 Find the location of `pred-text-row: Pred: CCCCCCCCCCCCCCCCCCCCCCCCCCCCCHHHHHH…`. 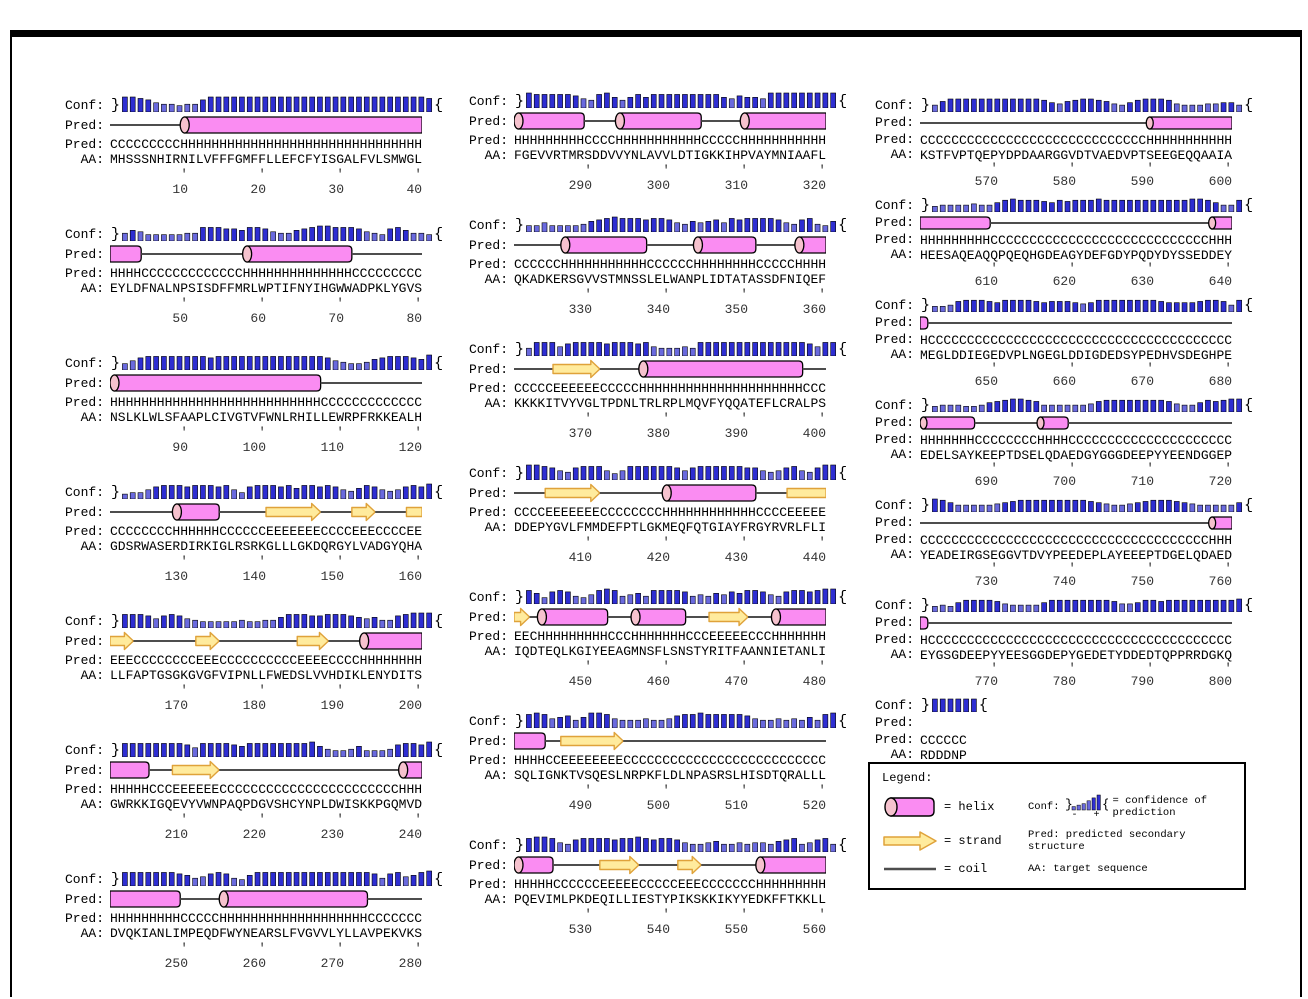

pred-text-row: Pred: CCCCCCCCCCCCCCCCCCCCCCCCCCCCCHHHHHH… is located at coordinates (1068, 139).